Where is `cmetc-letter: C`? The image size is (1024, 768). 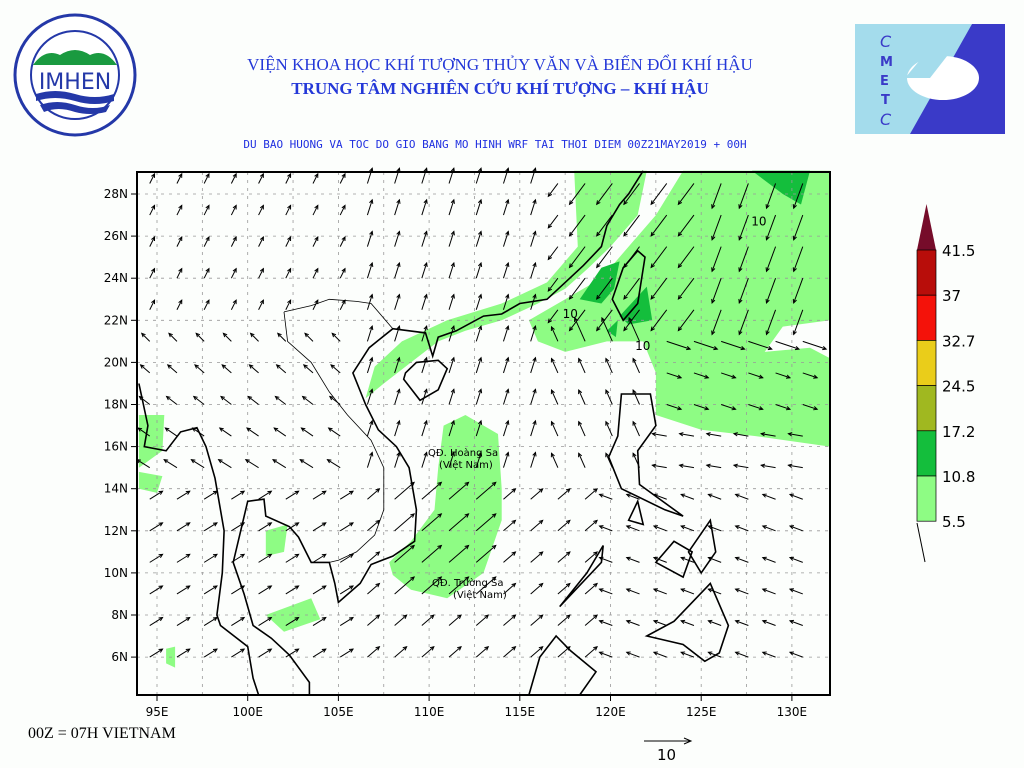 cmetc-letter: C is located at coordinates (886, 119).